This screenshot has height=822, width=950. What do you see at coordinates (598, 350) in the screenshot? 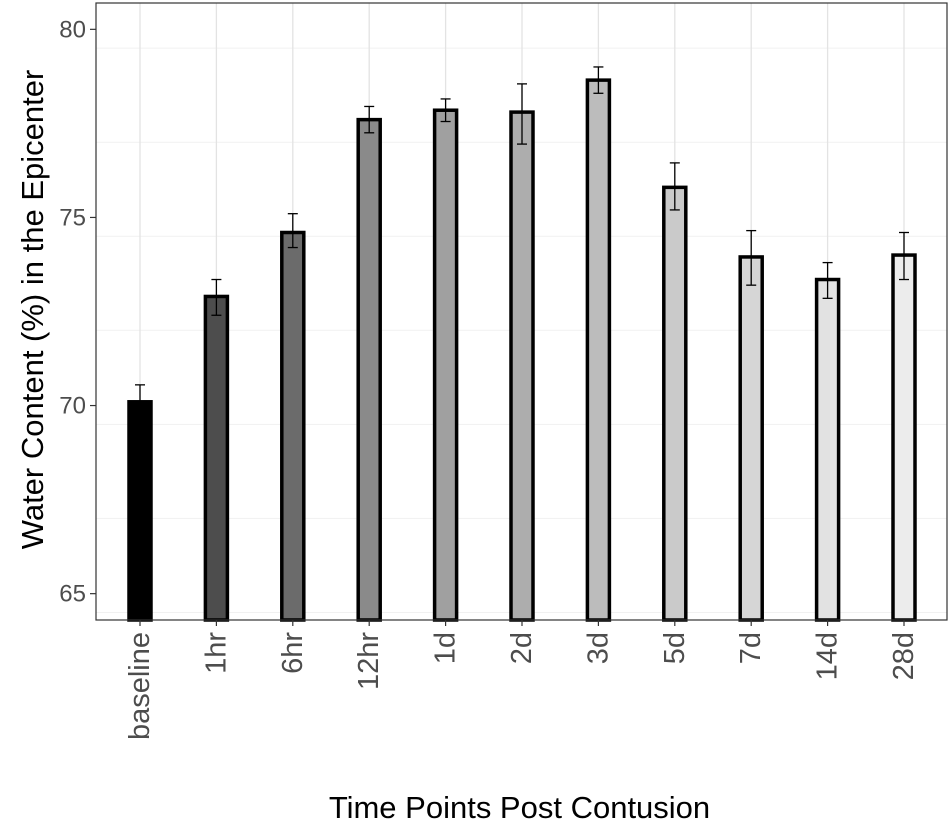
I see `bar-3d` at bounding box center [598, 350].